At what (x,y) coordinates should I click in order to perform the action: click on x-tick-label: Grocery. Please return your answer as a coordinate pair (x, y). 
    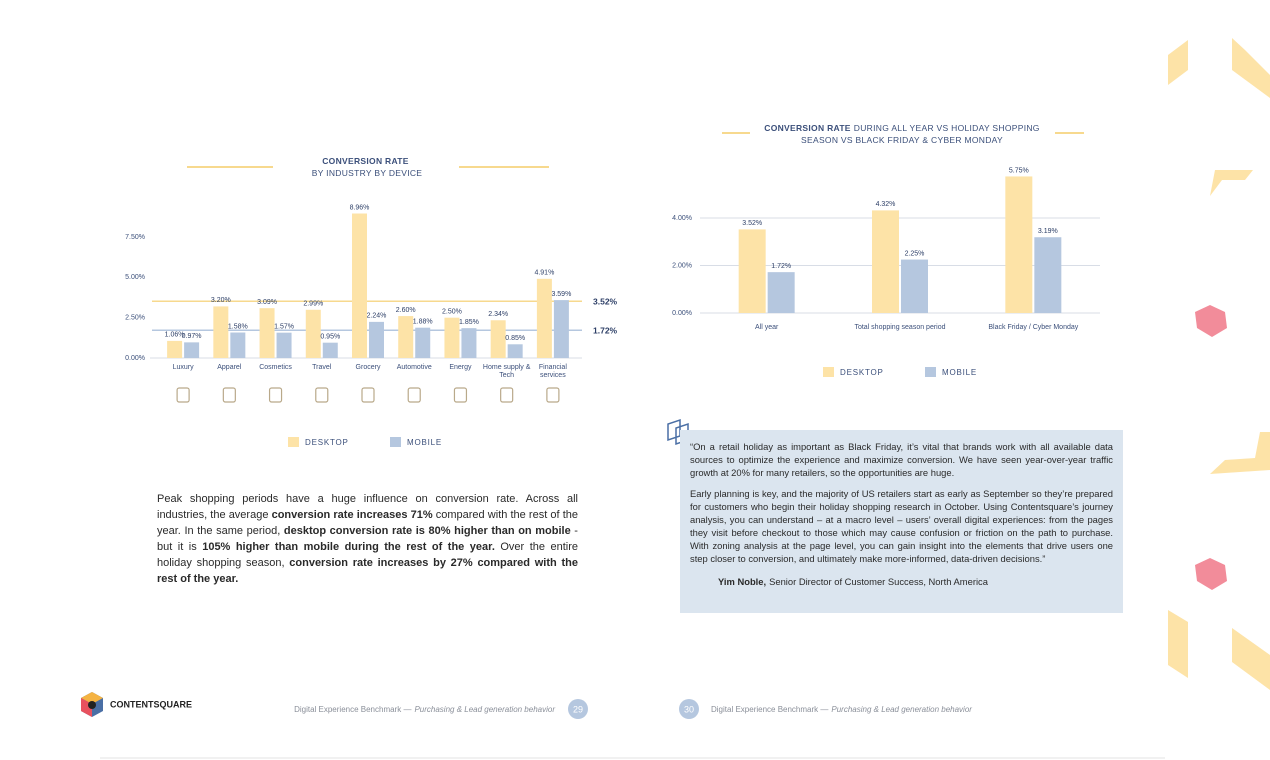
    Looking at the image, I should click on (368, 367).